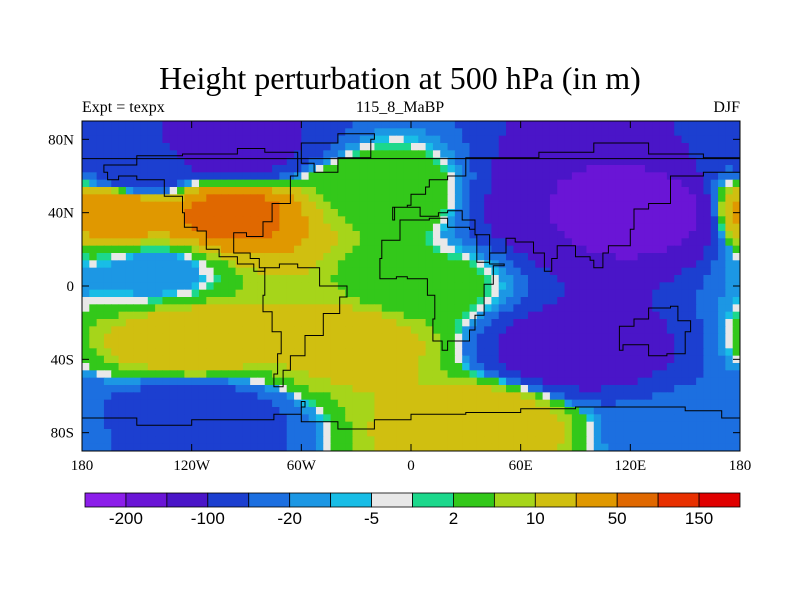 Image resolution: width=800 pixels, height=600 pixels. Describe the element at coordinates (82, 466) in the screenshot. I see `x-tick-label: 180` at that location.